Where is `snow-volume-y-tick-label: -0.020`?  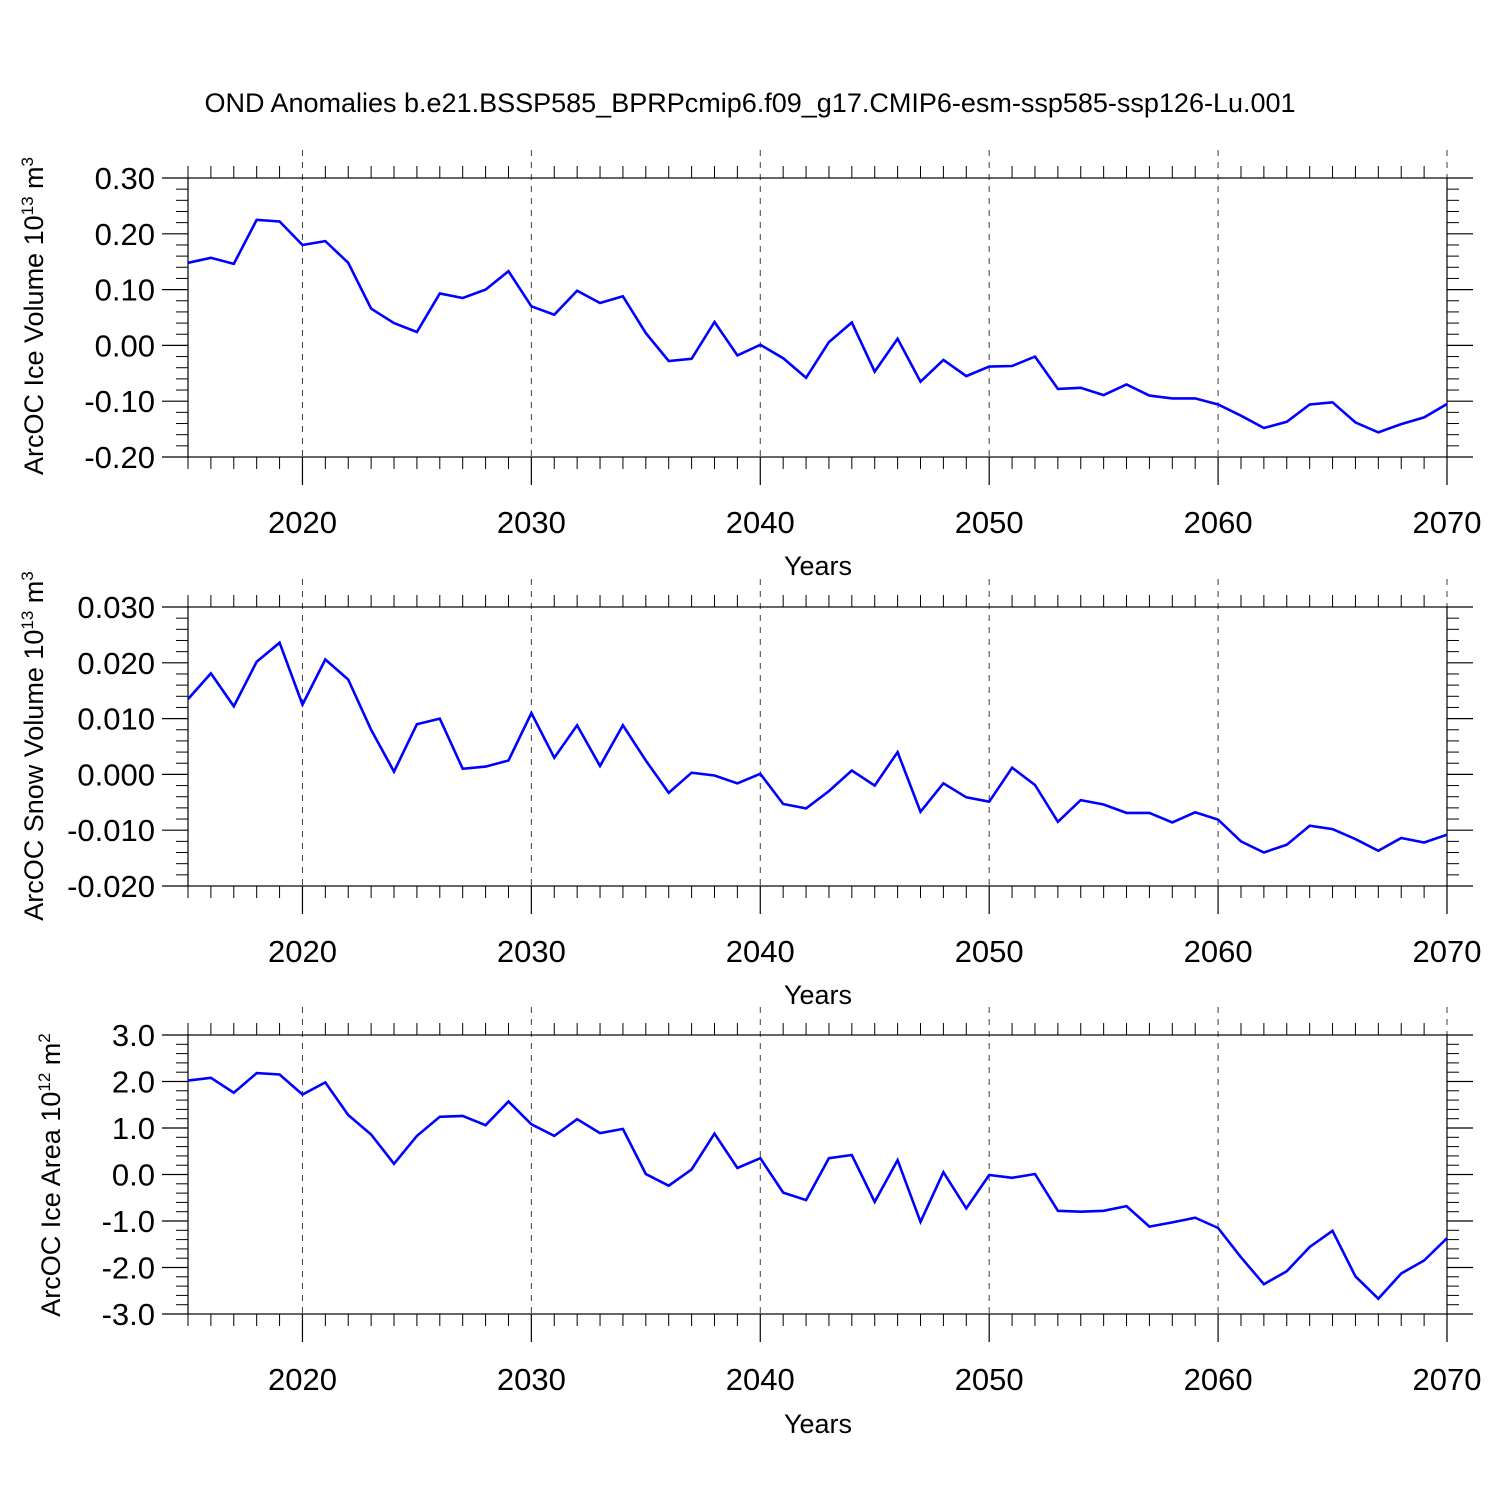 snow-volume-y-tick-label: -0.020 is located at coordinates (111, 886).